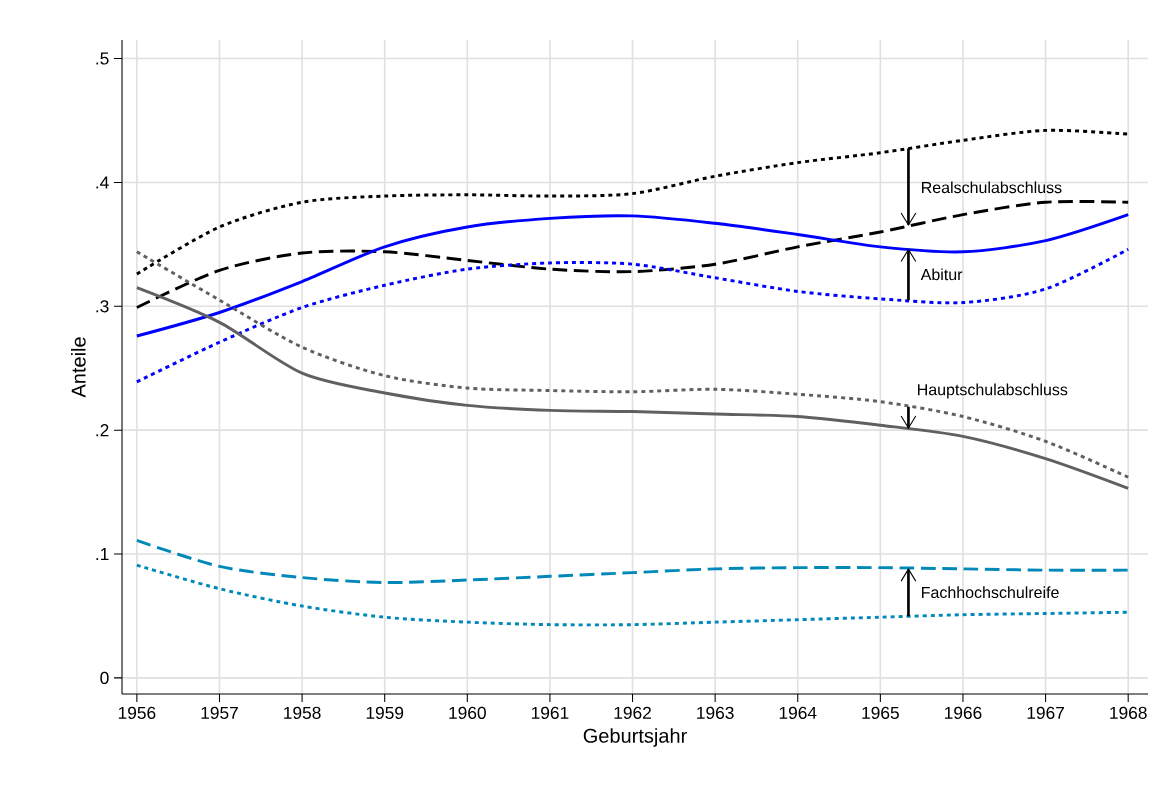 The image size is (1169, 789). Describe the element at coordinates (715, 712) in the screenshot. I see `x-tick-label: 1963` at that location.